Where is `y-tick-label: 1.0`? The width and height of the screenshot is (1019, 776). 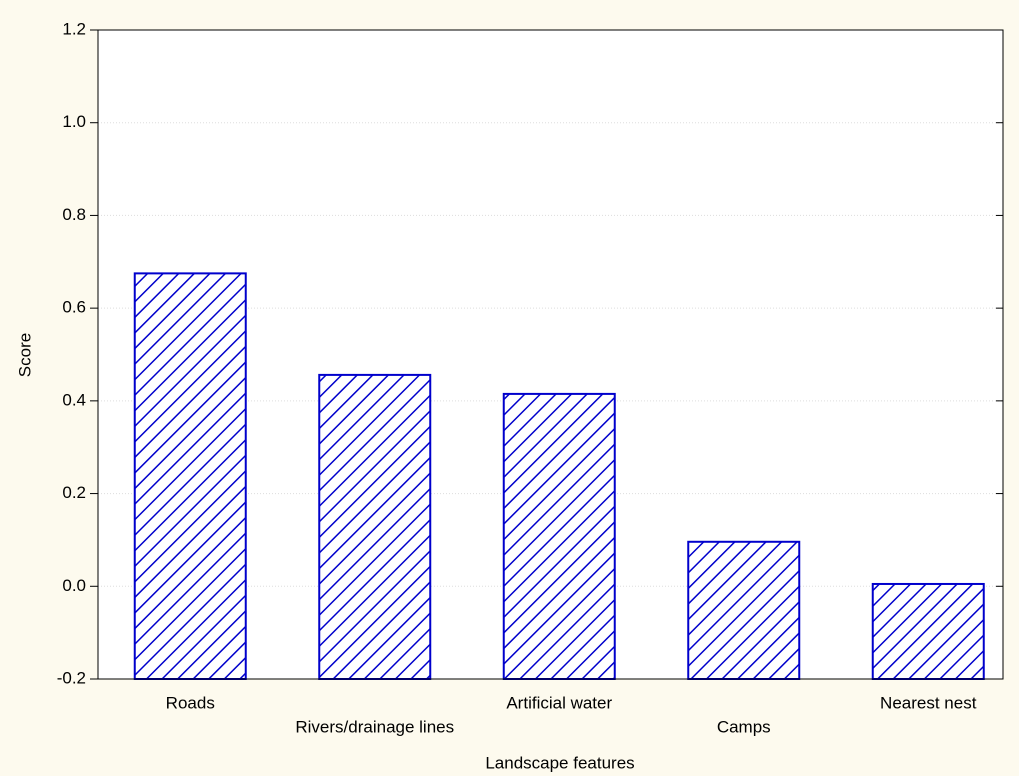 y-tick-label: 1.0 is located at coordinates (74, 121).